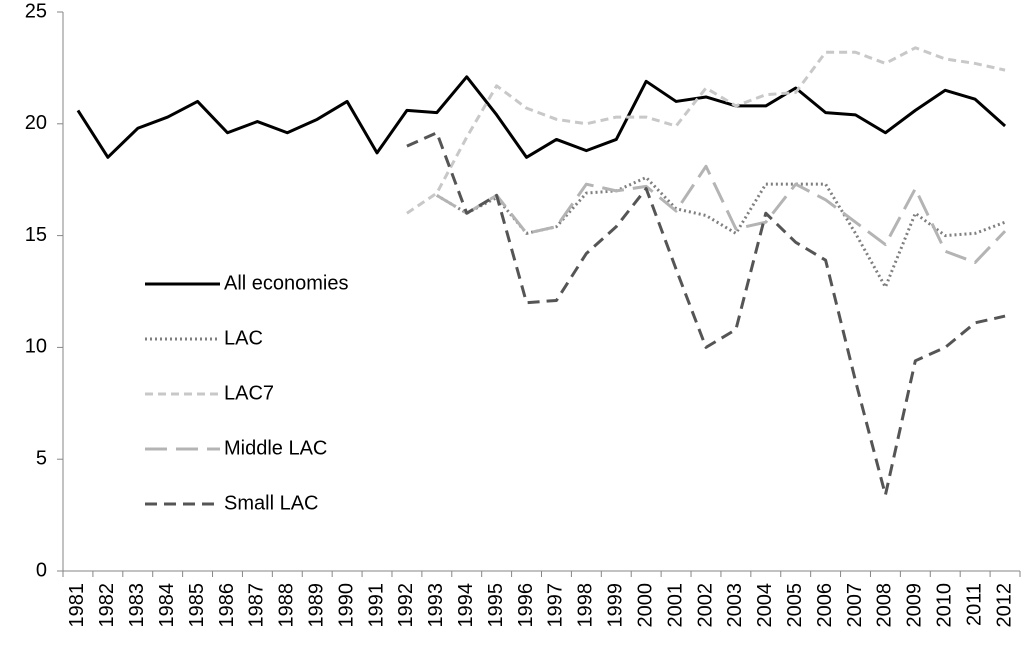 The image size is (1026, 651). I want to click on x-tick-label: 1997, so click(556, 605).